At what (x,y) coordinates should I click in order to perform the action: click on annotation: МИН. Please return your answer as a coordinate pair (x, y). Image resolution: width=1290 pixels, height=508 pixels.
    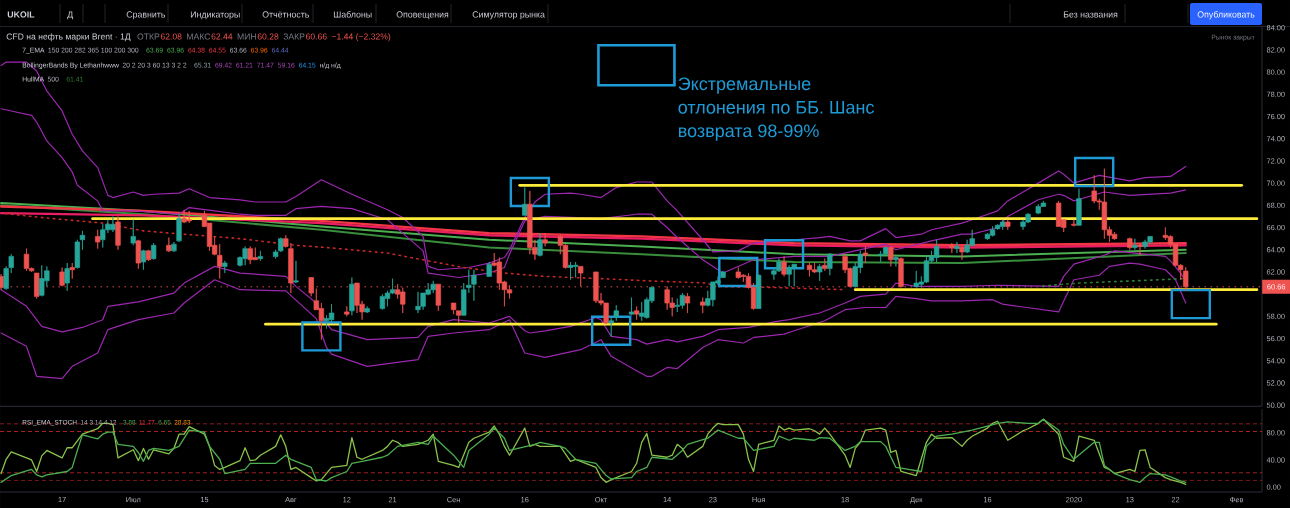
    Looking at the image, I should click on (246, 36).